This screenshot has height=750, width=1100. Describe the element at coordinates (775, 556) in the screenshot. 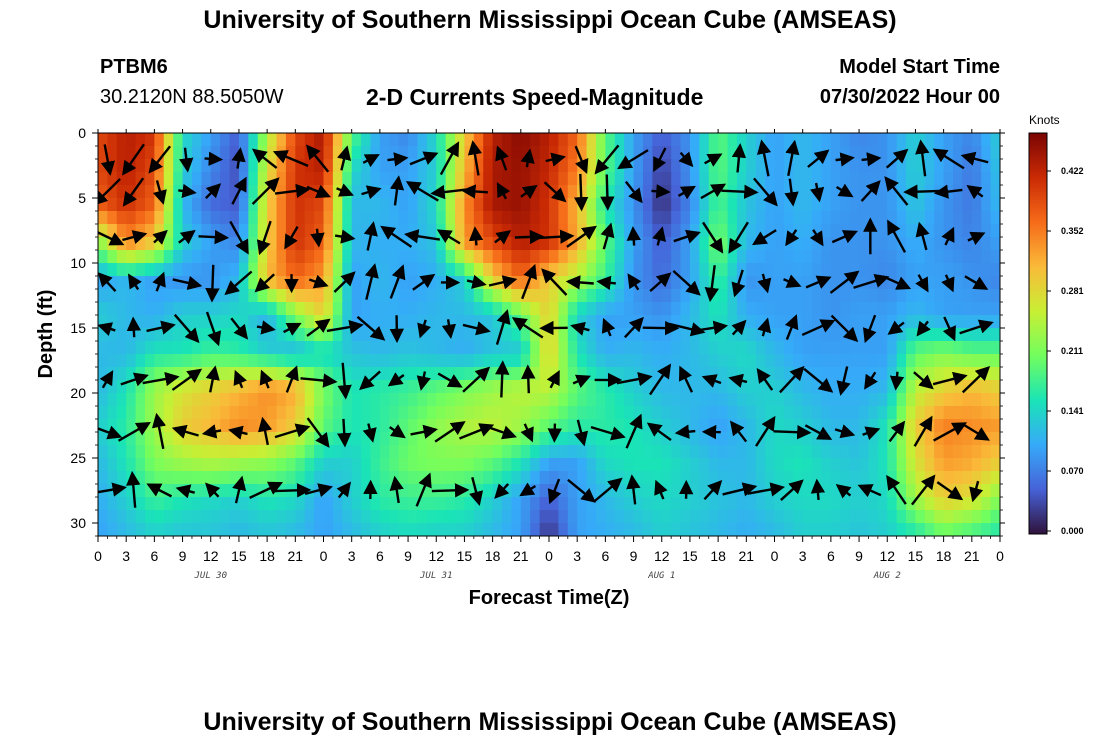

I see `x-tick-label: 0` at that location.